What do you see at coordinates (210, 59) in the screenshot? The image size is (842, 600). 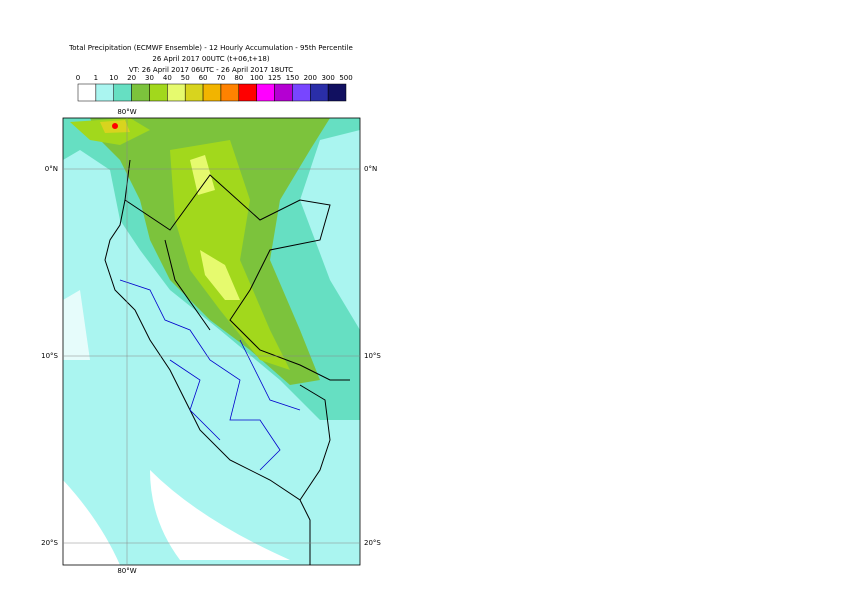 I see `subtitle: 26 April 2017 00UTC (t+06,t+18)` at bounding box center [210, 59].